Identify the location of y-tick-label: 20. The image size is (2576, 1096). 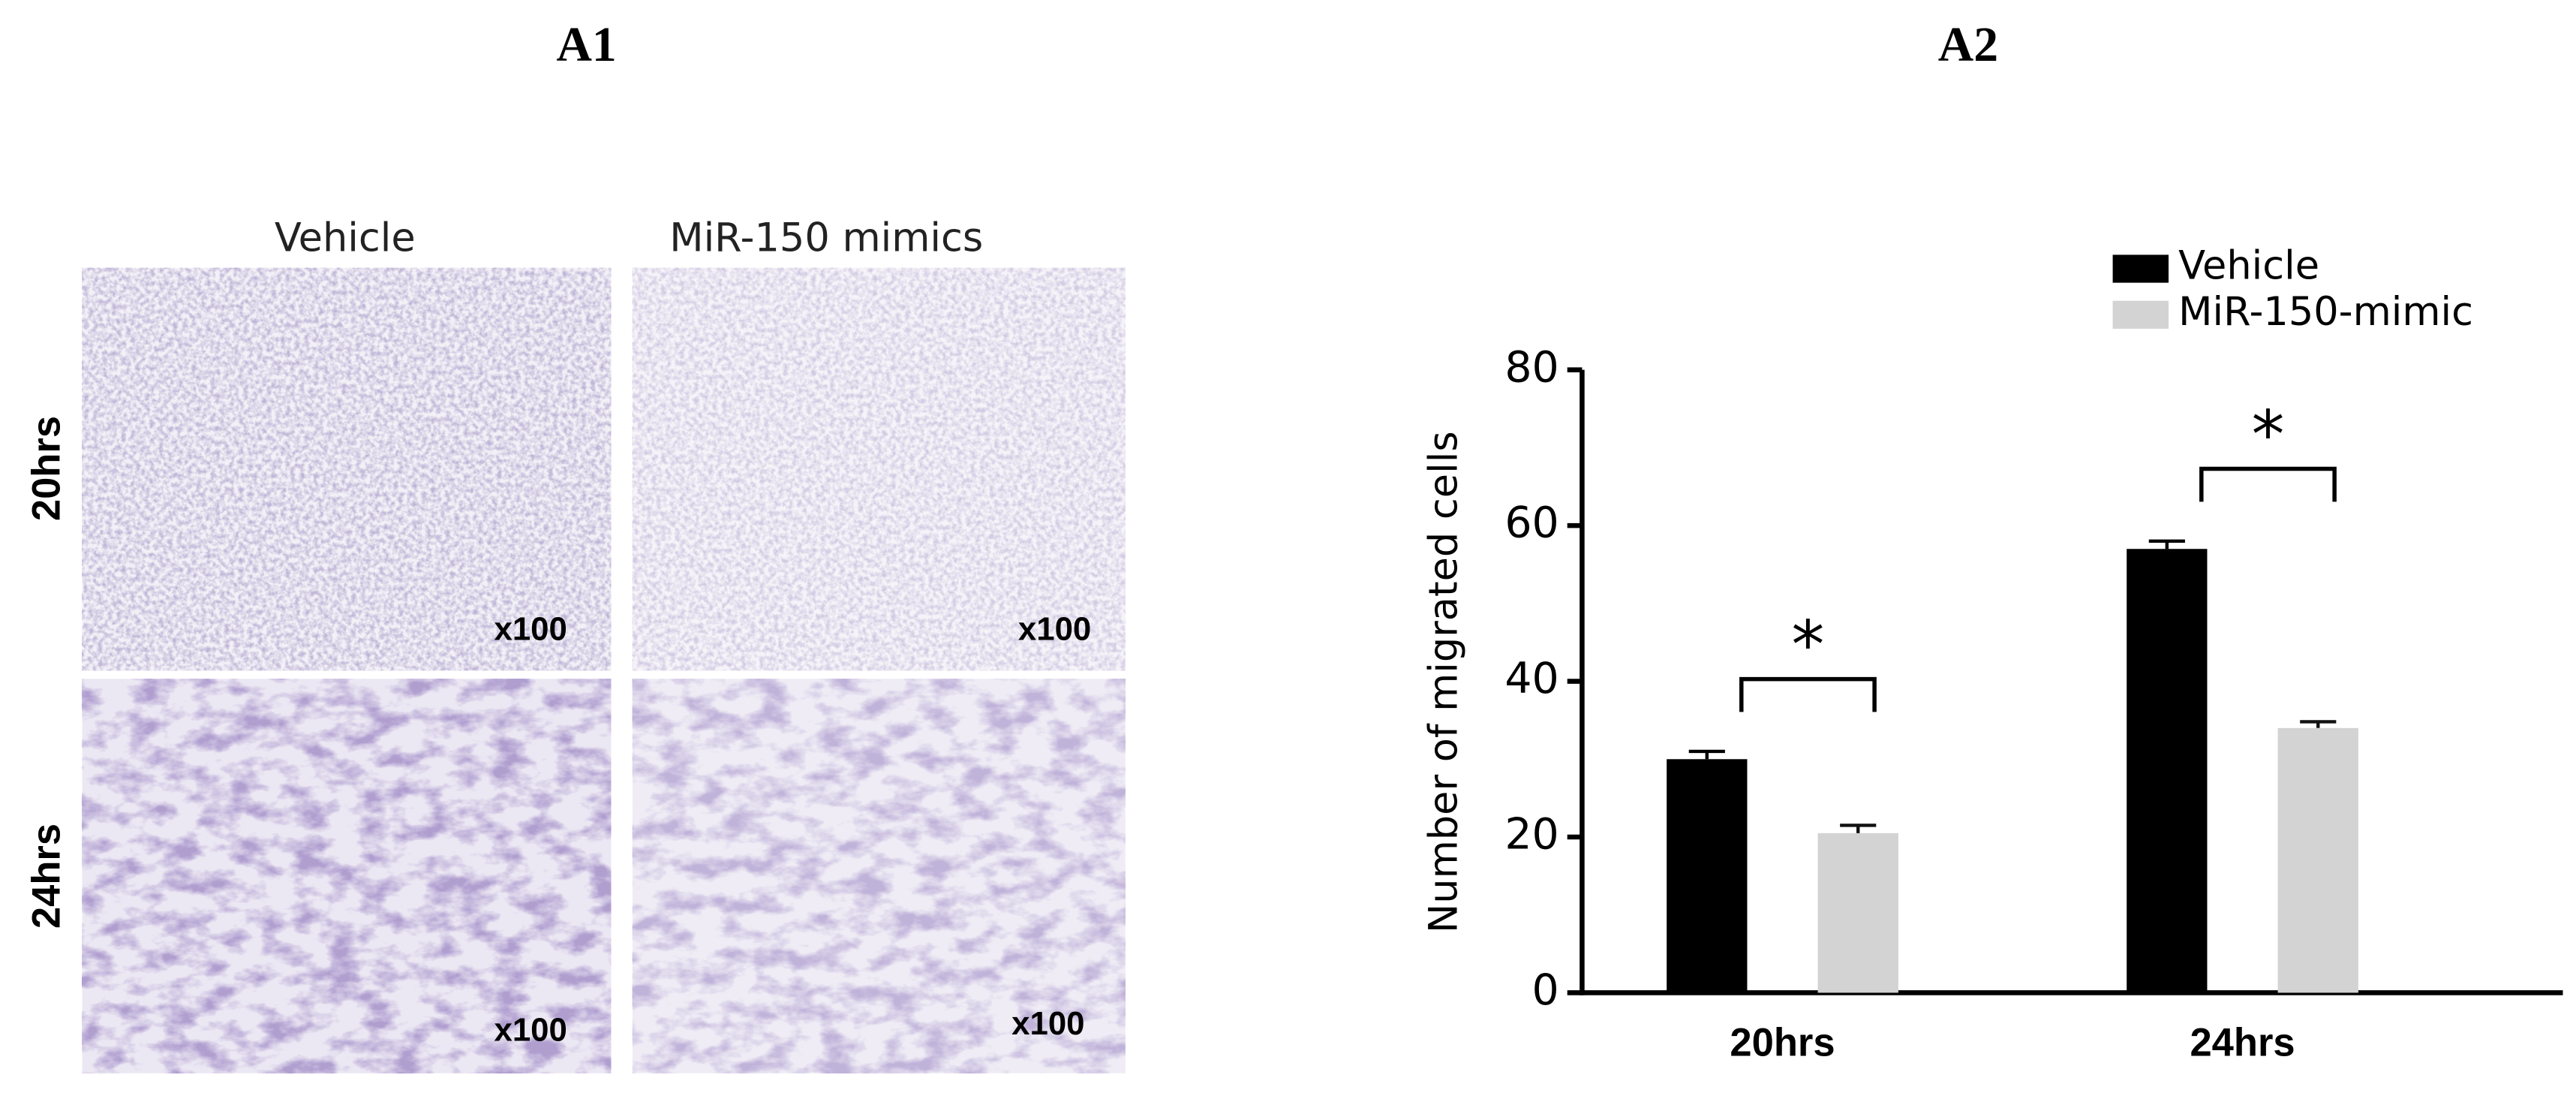
(1531, 835).